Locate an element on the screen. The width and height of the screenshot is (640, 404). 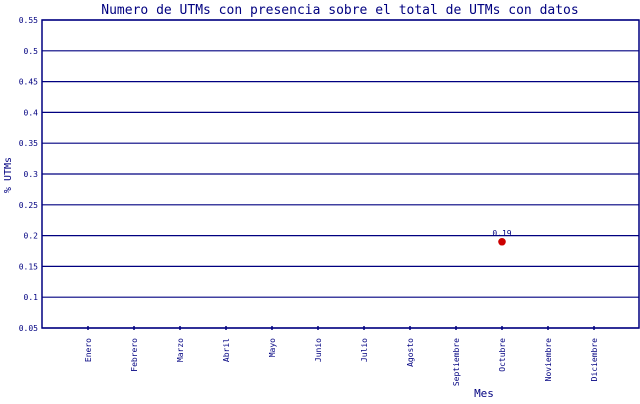
data-point is located at coordinates (502, 241).